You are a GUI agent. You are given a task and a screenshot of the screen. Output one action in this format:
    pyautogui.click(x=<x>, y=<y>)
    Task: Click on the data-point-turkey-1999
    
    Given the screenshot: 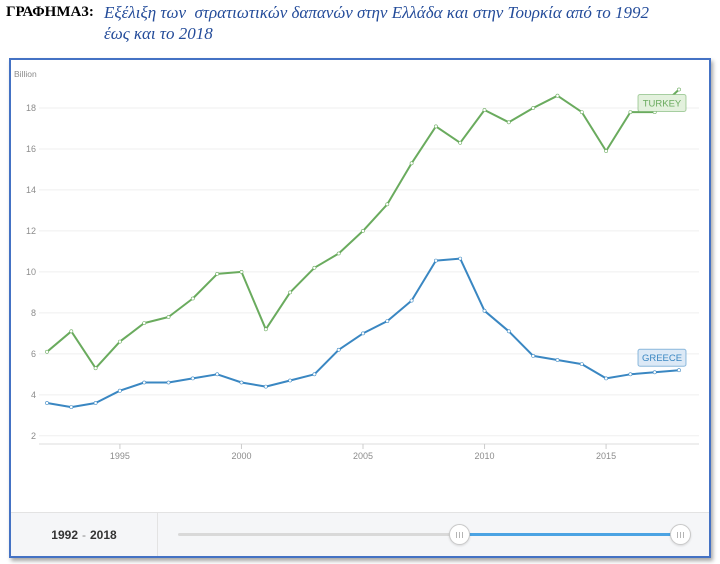 What is the action you would take?
    pyautogui.click(x=217, y=273)
    